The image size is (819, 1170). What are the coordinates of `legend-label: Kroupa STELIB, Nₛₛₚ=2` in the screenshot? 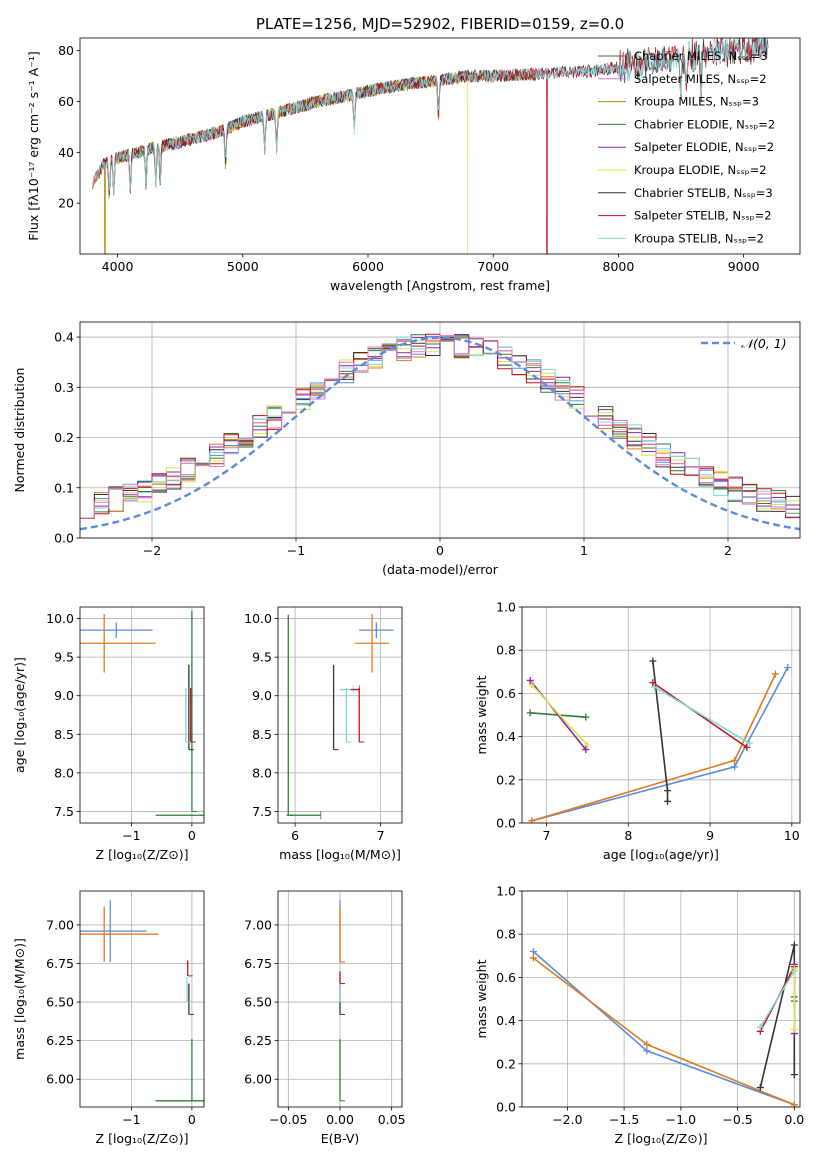 It's located at (699, 238).